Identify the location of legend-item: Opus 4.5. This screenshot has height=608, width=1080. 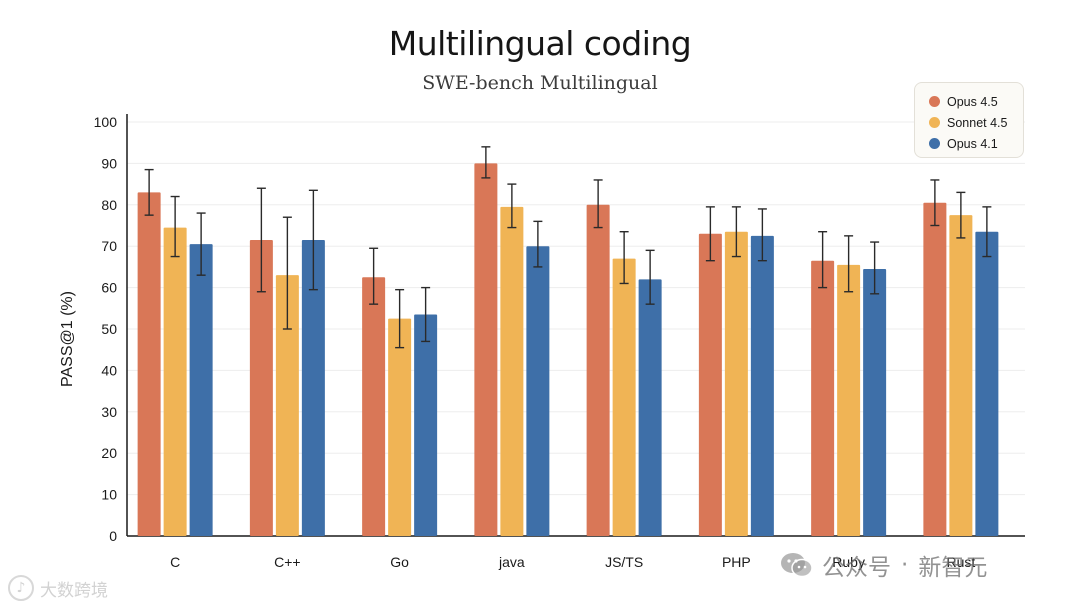
(976, 101).